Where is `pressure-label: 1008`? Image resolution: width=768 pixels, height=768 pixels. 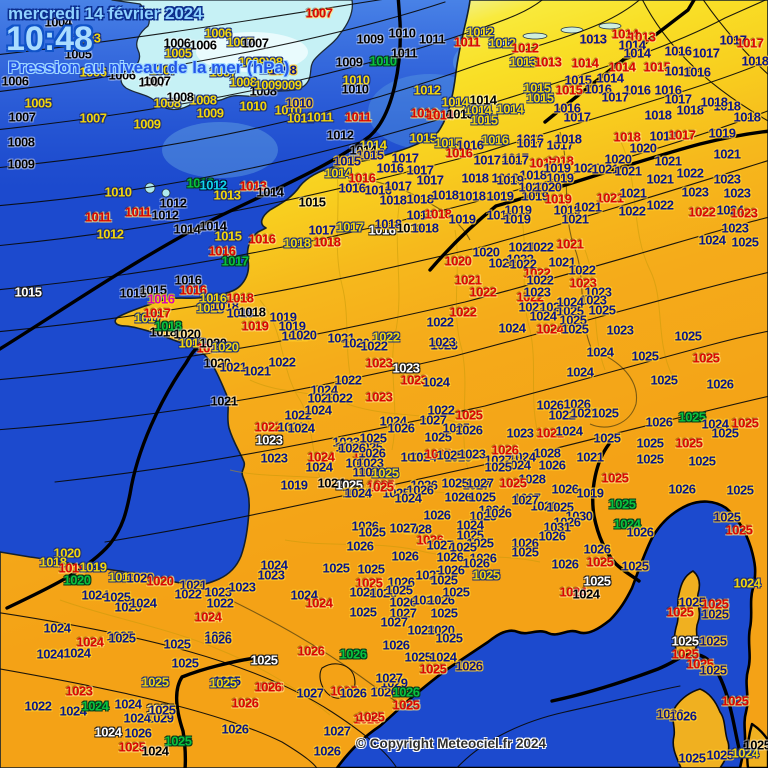 pressure-label: 1008 is located at coordinates (203, 100).